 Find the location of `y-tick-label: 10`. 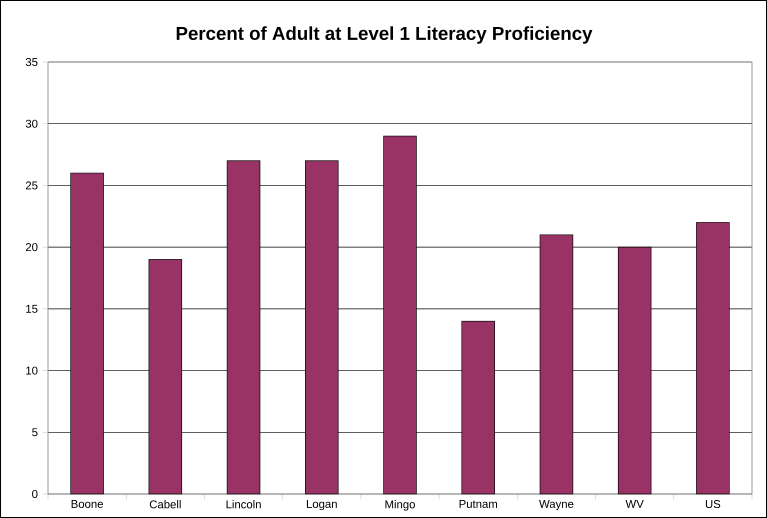

y-tick-label: 10 is located at coordinates (32, 370).